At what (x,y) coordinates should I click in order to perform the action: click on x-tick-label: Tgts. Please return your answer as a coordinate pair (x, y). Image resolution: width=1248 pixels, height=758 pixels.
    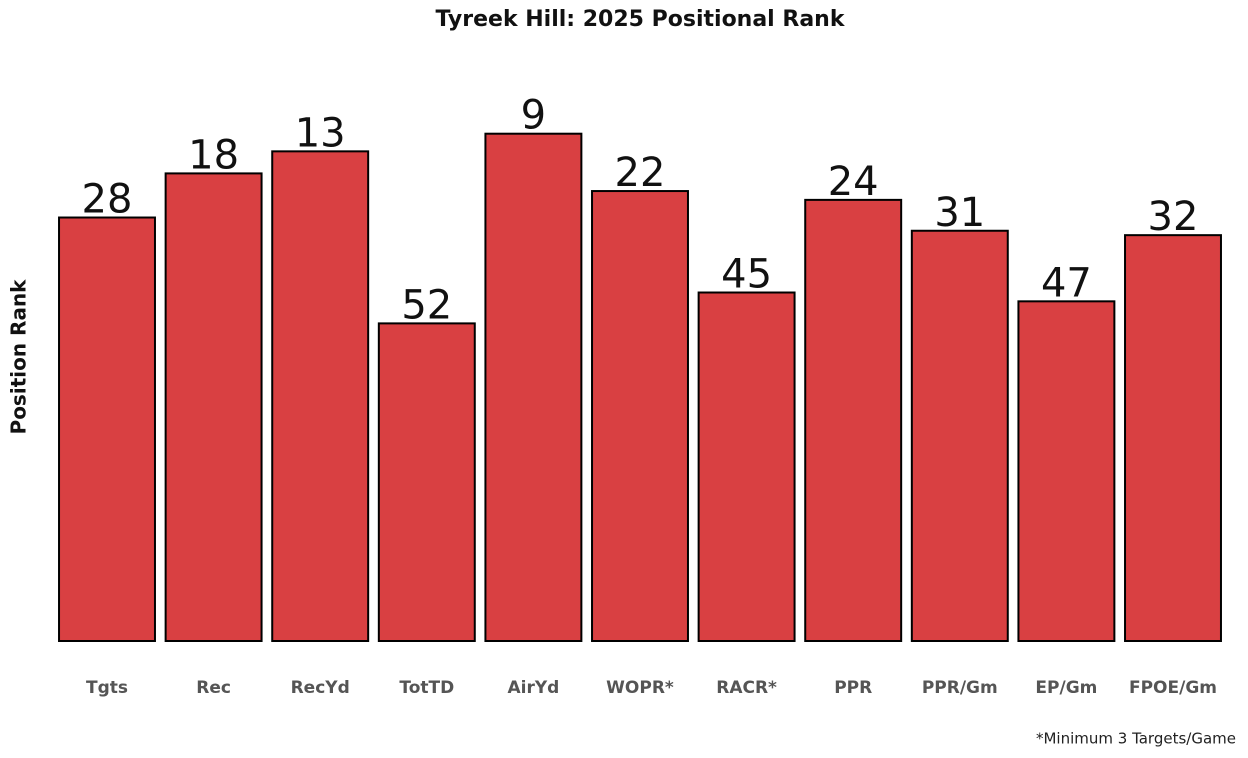
    Looking at the image, I should click on (107, 688).